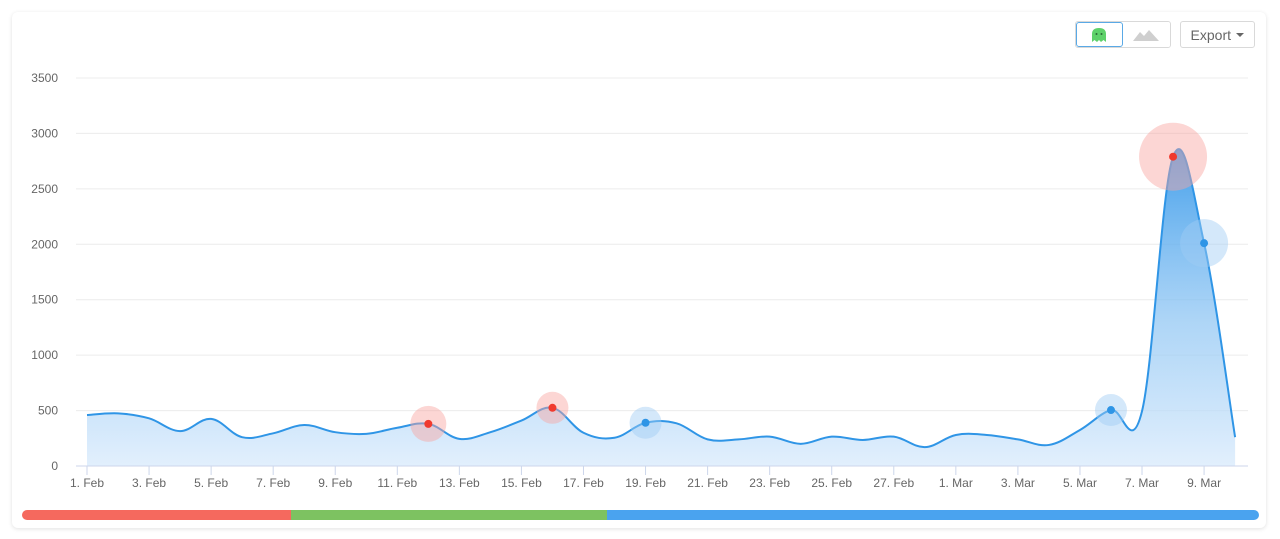 The height and width of the screenshot is (539, 1280). I want to click on y-axis-labels: 0 500 1000 1500 2000 2500 3000 3500, so click(44, 272).